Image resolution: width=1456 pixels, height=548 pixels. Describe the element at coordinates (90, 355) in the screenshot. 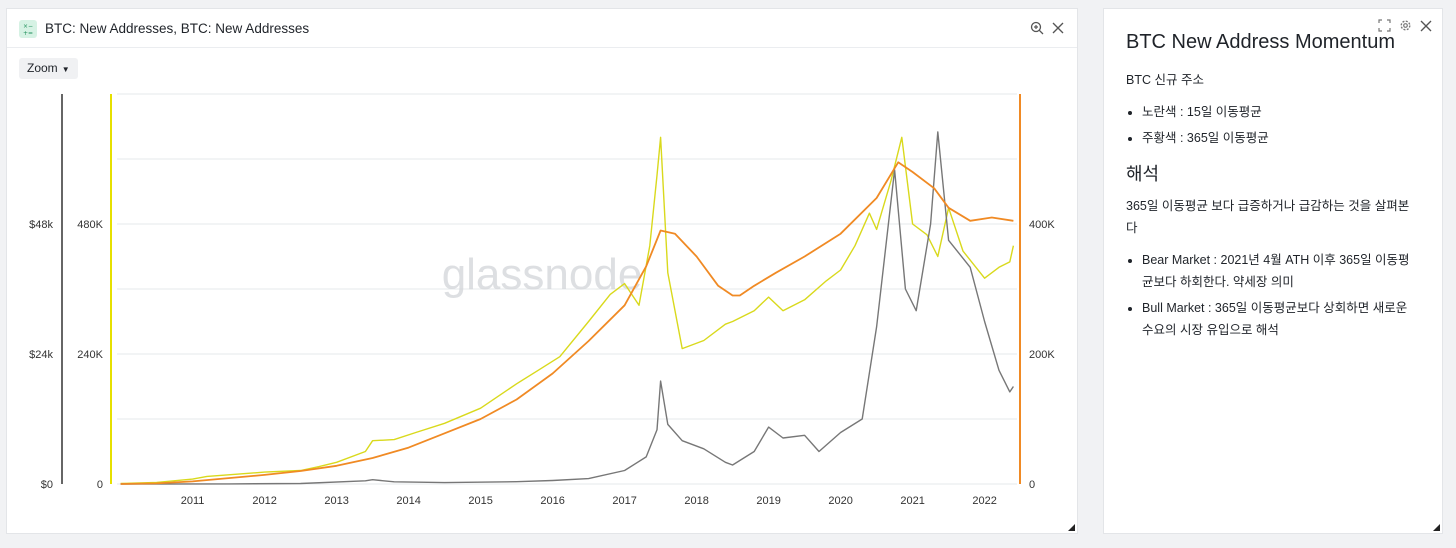

I see `left-tick-label: 240K` at that location.